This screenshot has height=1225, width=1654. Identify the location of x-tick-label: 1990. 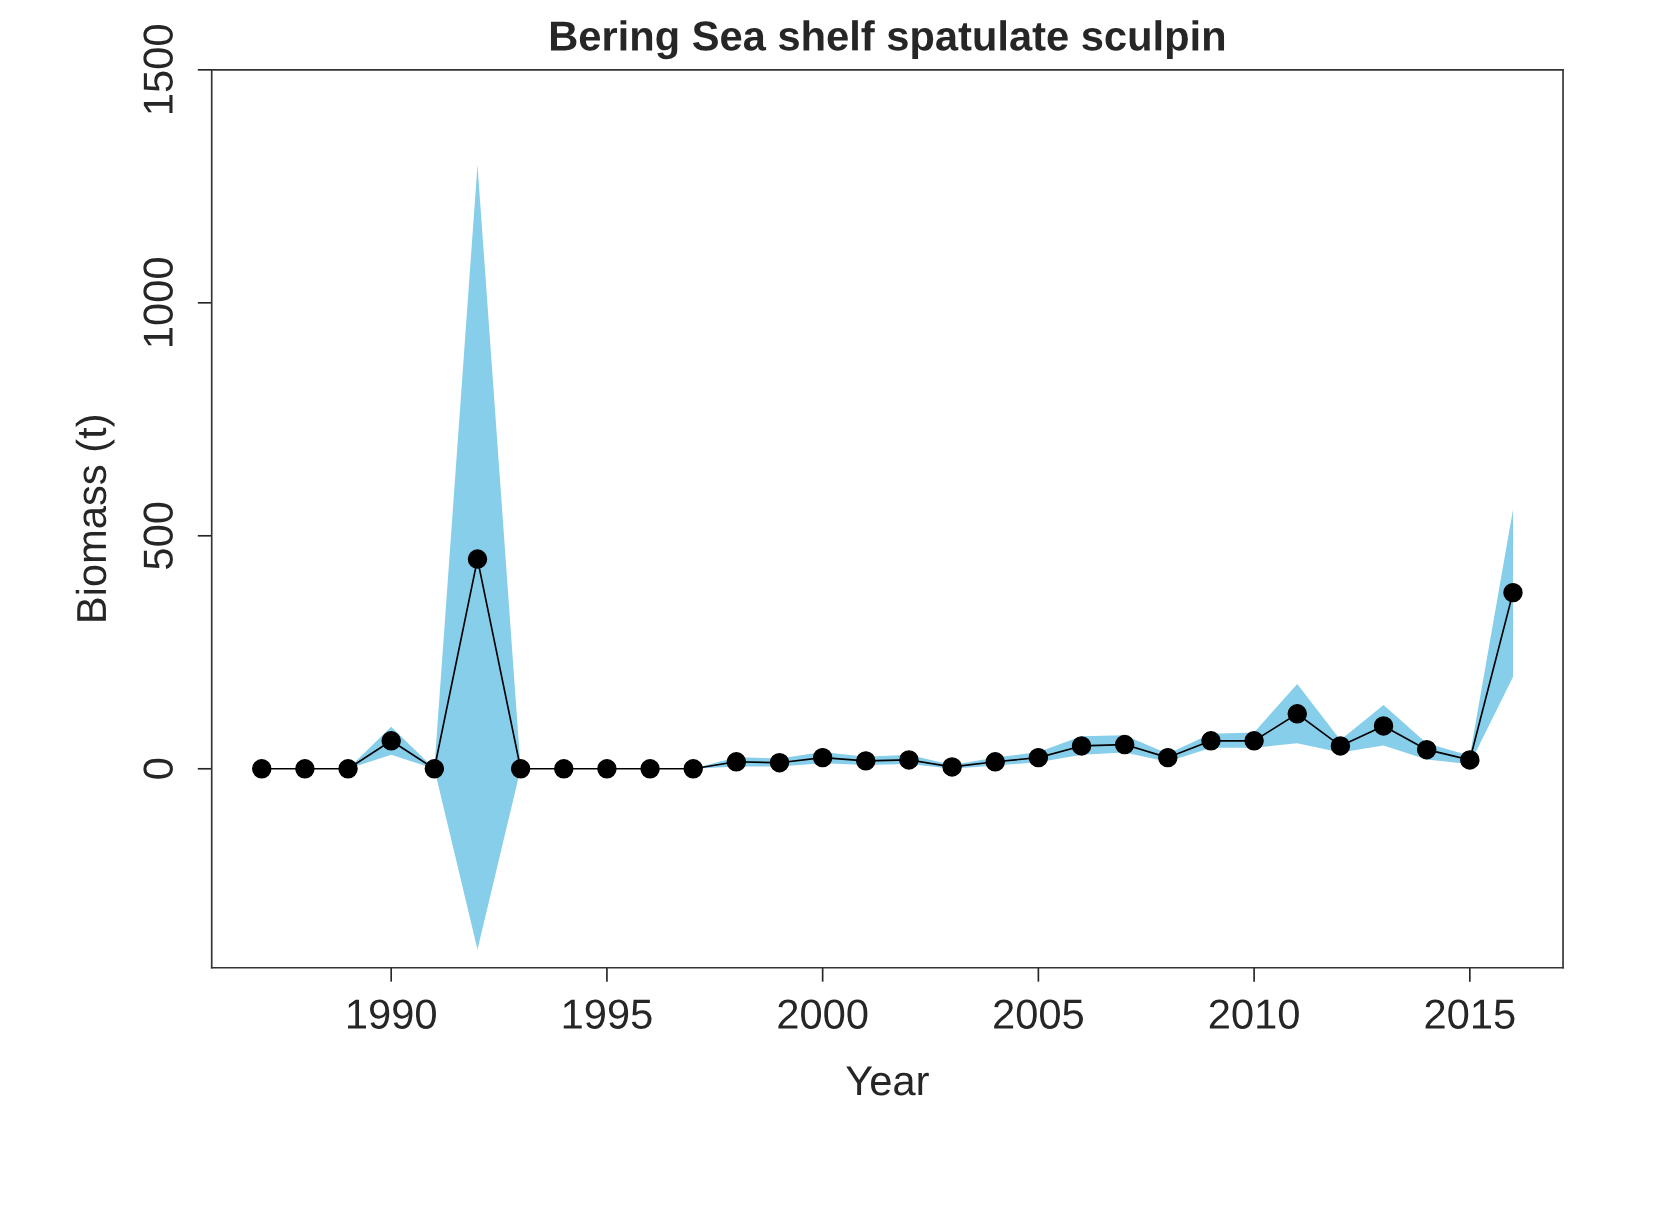
(392, 1014).